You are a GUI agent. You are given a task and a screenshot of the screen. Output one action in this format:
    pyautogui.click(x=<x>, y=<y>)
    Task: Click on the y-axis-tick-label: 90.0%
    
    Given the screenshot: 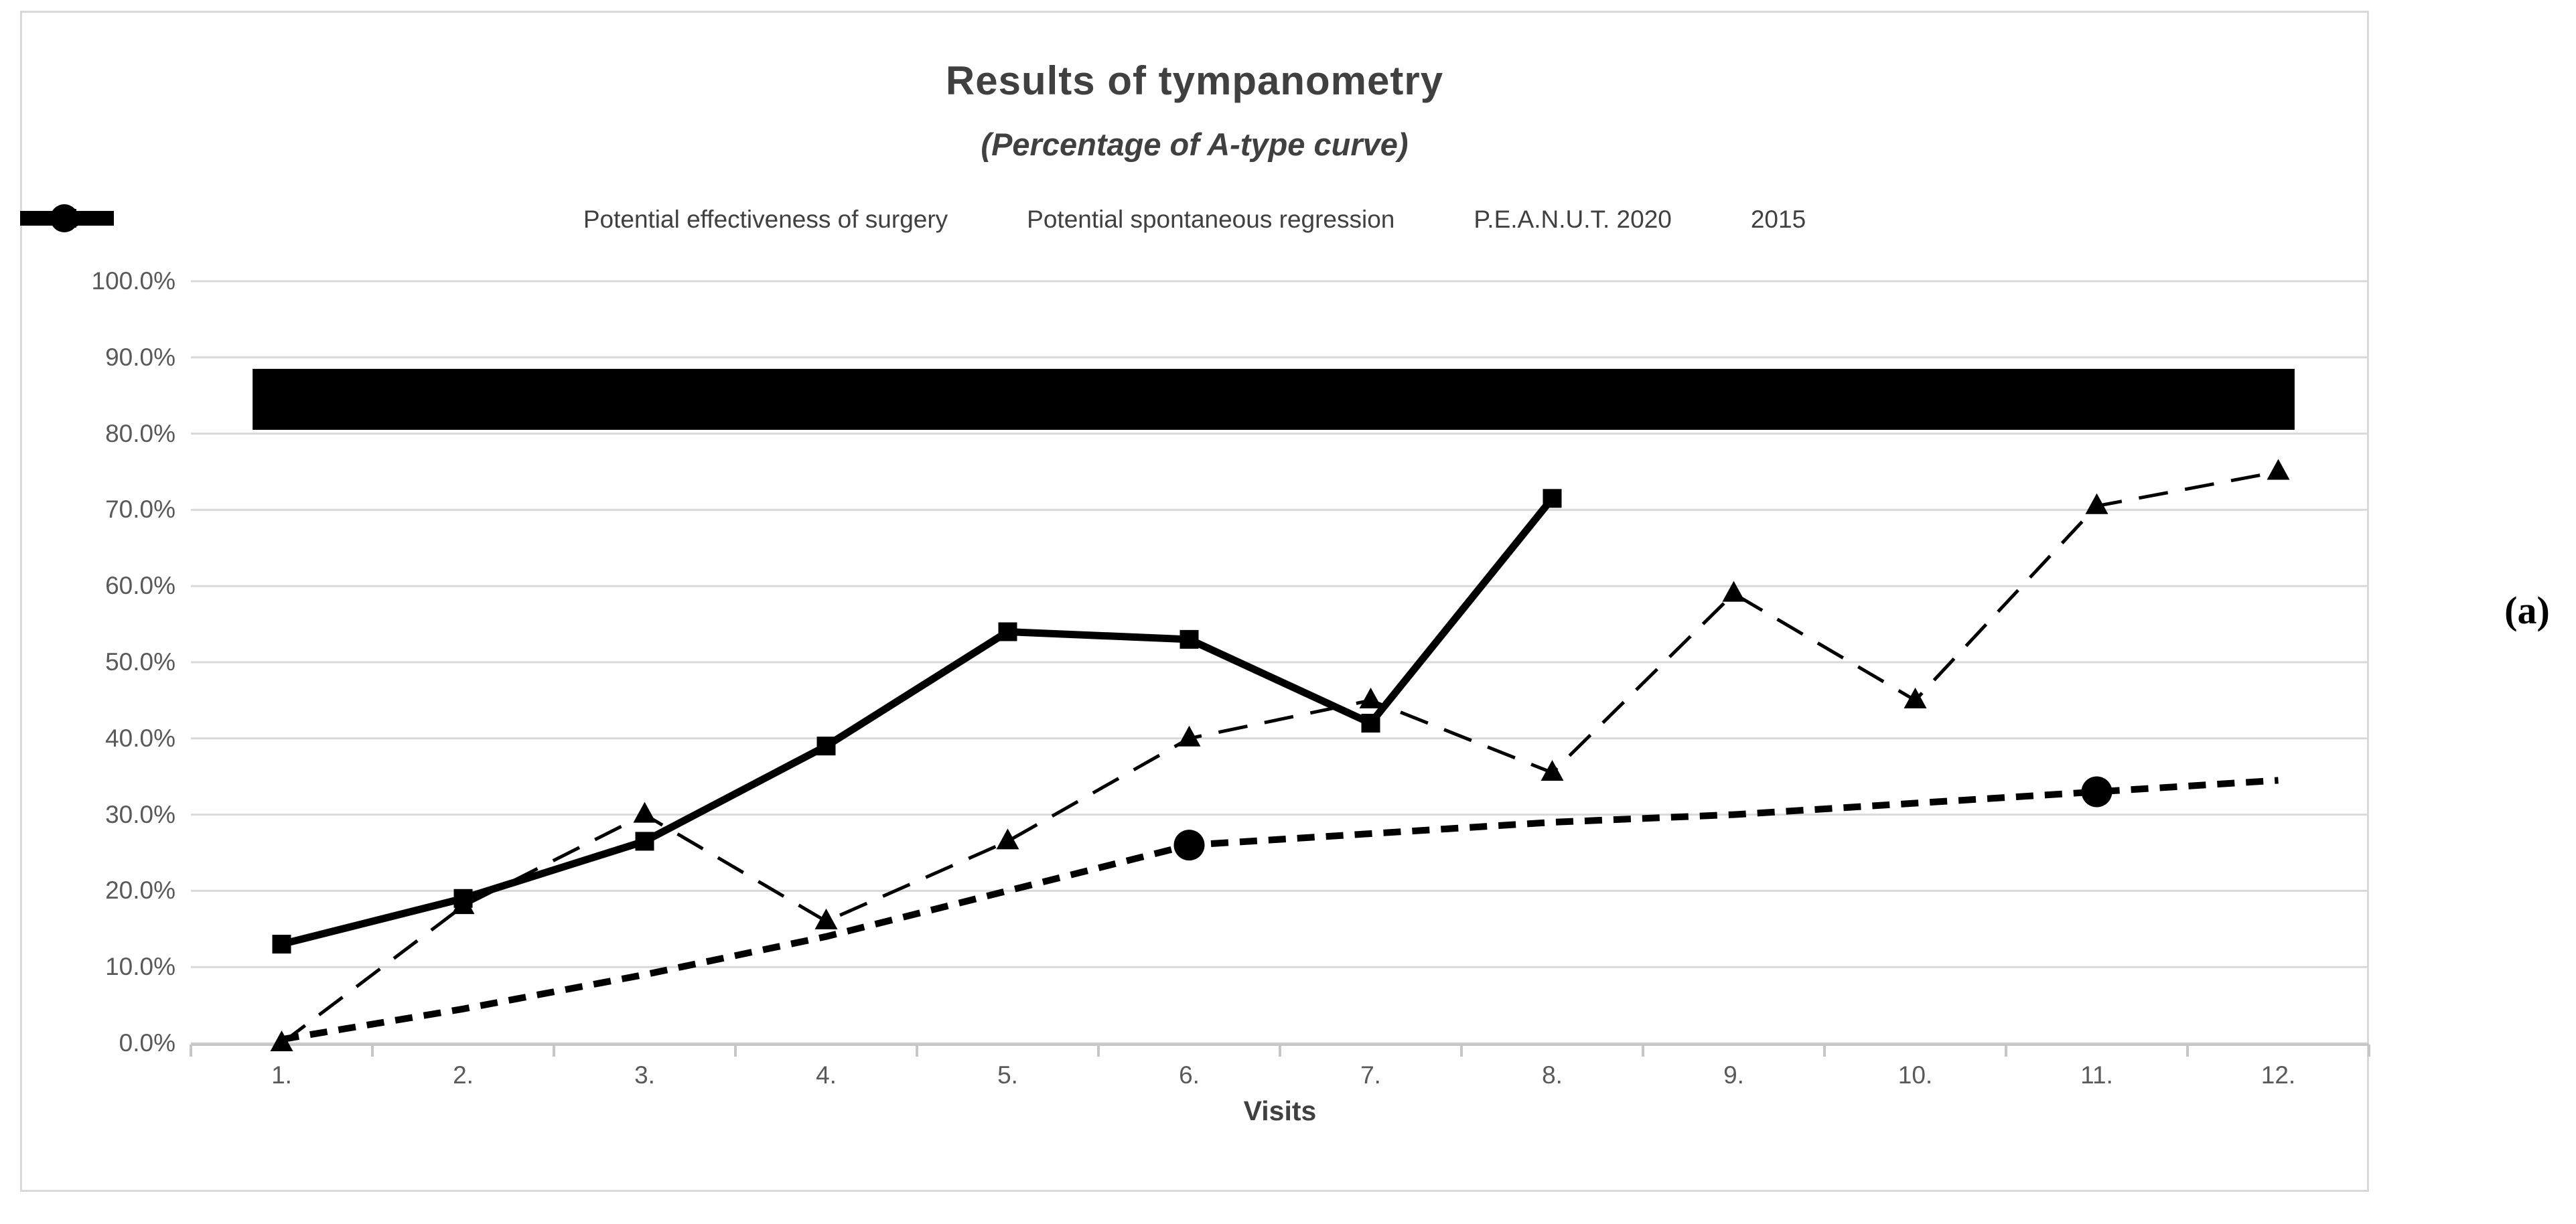 What is the action you would take?
    pyautogui.click(x=140, y=357)
    